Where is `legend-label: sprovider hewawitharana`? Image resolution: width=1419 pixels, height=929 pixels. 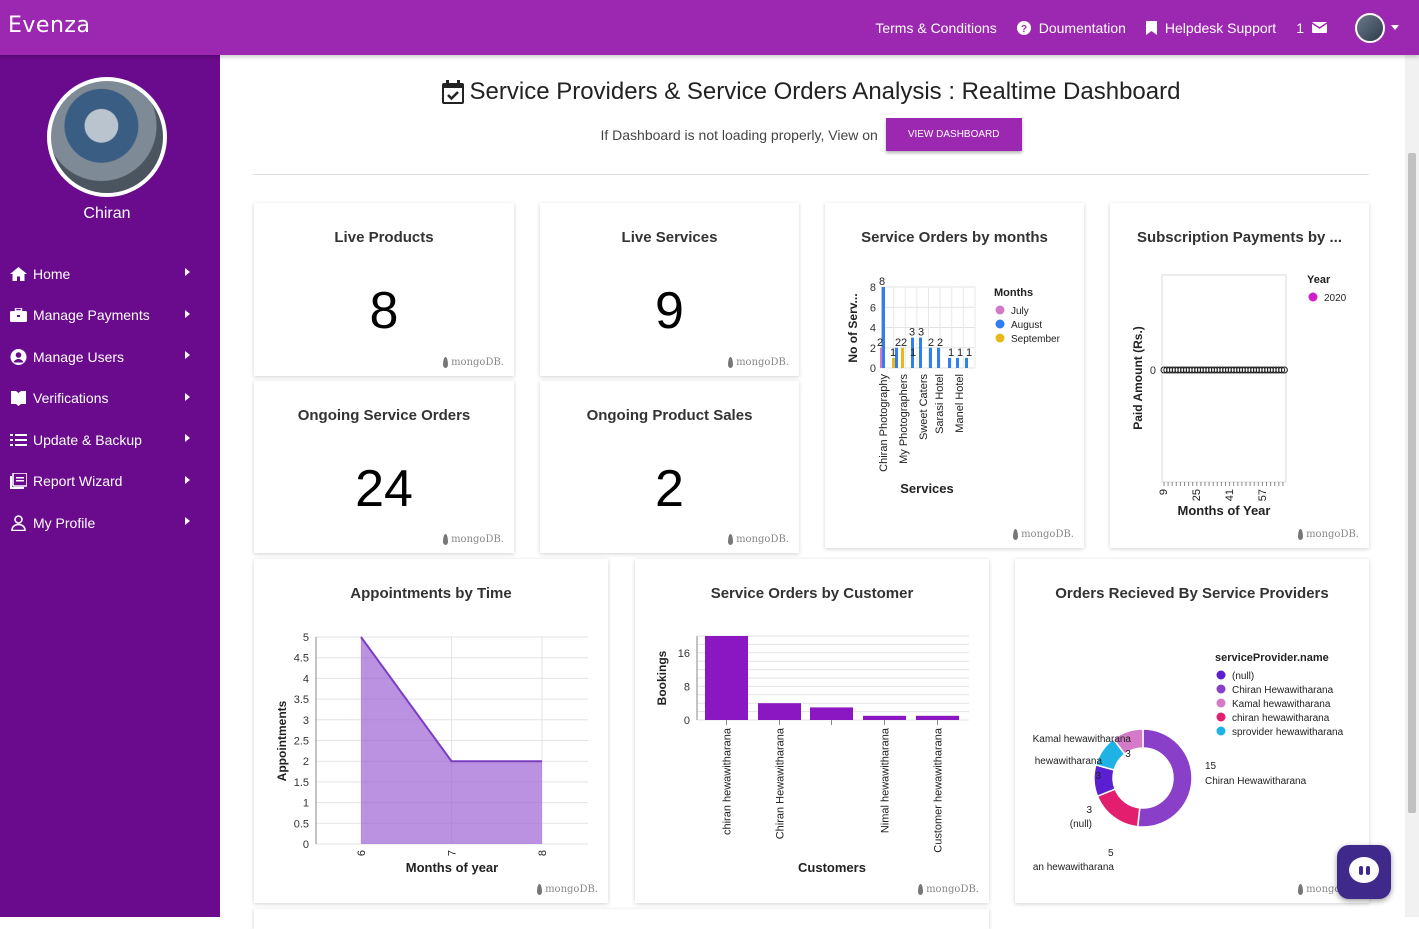 legend-label: sprovider hewawitharana is located at coordinates (1288, 732).